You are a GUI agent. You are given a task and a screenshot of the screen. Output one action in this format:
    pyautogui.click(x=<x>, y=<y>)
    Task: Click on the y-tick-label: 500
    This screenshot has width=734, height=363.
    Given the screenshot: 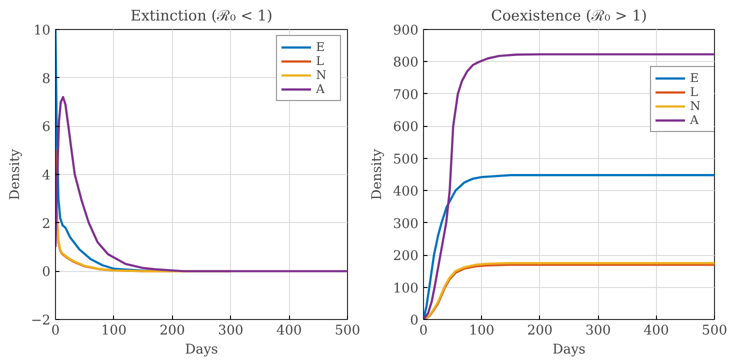 What is the action you would take?
    pyautogui.click(x=406, y=160)
    